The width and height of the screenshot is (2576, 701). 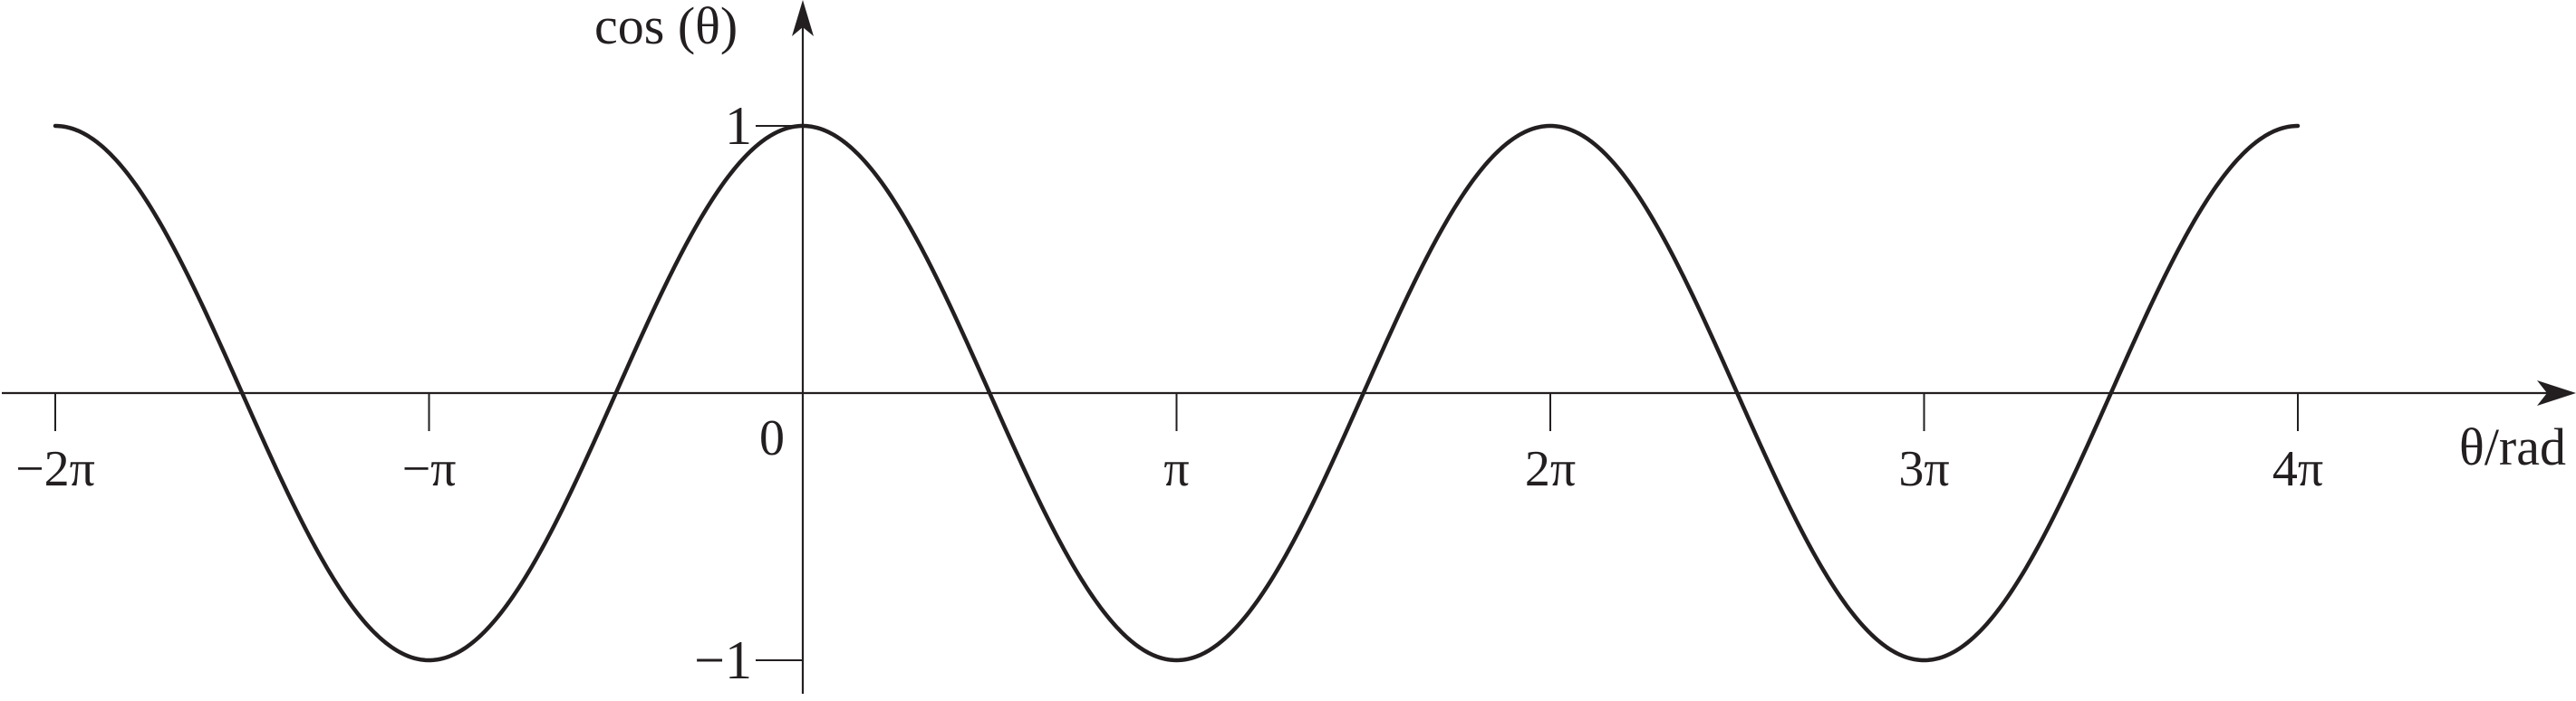 What do you see at coordinates (1923, 469) in the screenshot?
I see `x-tick-label: 3π` at bounding box center [1923, 469].